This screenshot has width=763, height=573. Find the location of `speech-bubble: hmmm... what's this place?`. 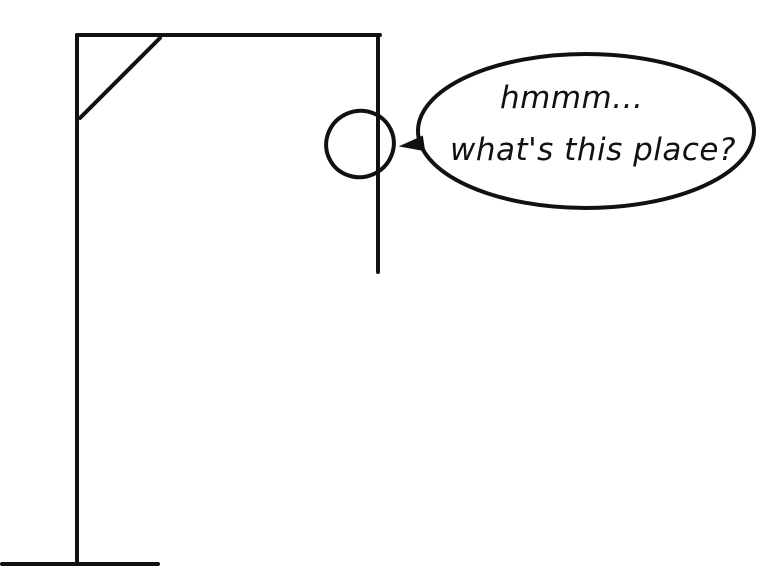

speech-bubble: hmmm... what's this place? is located at coordinates (577, 131).